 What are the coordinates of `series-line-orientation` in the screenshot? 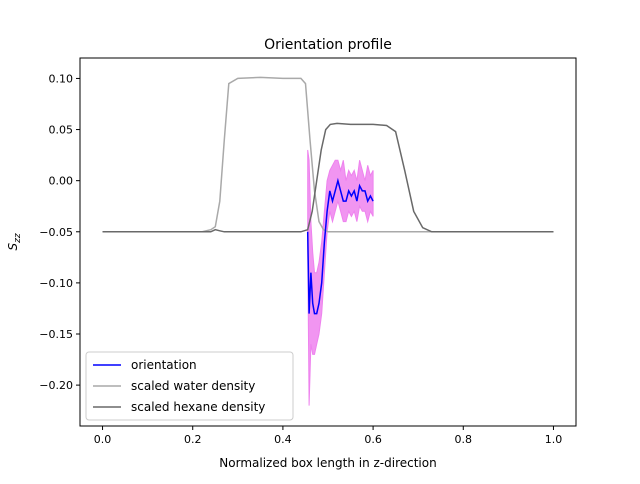 It's located at (340, 246).